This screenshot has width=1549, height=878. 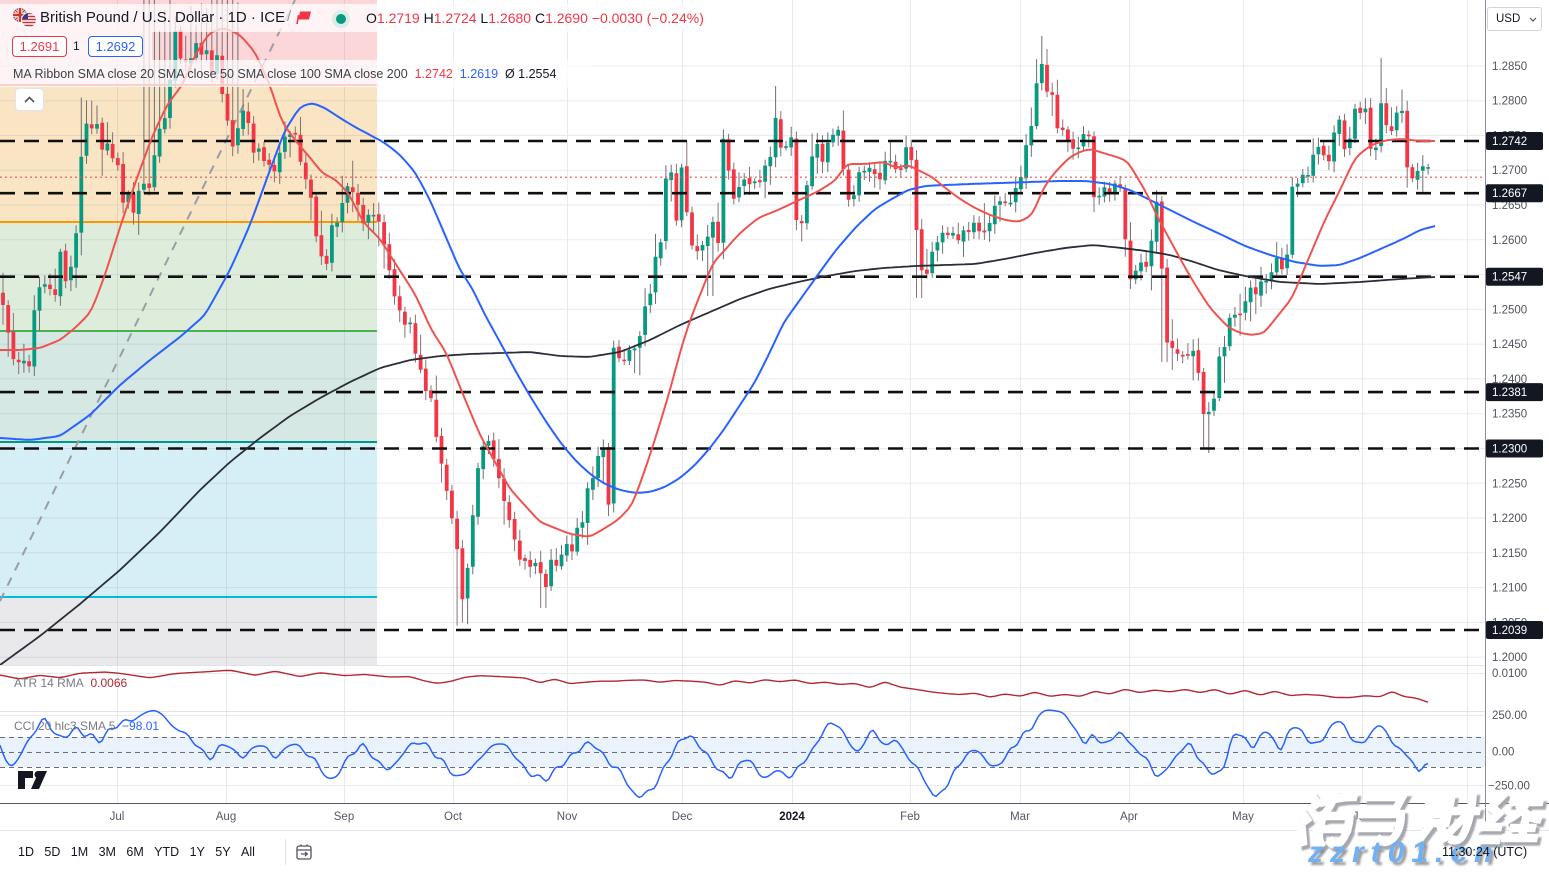 I want to click on svg-text: Feb, so click(x=910, y=817).